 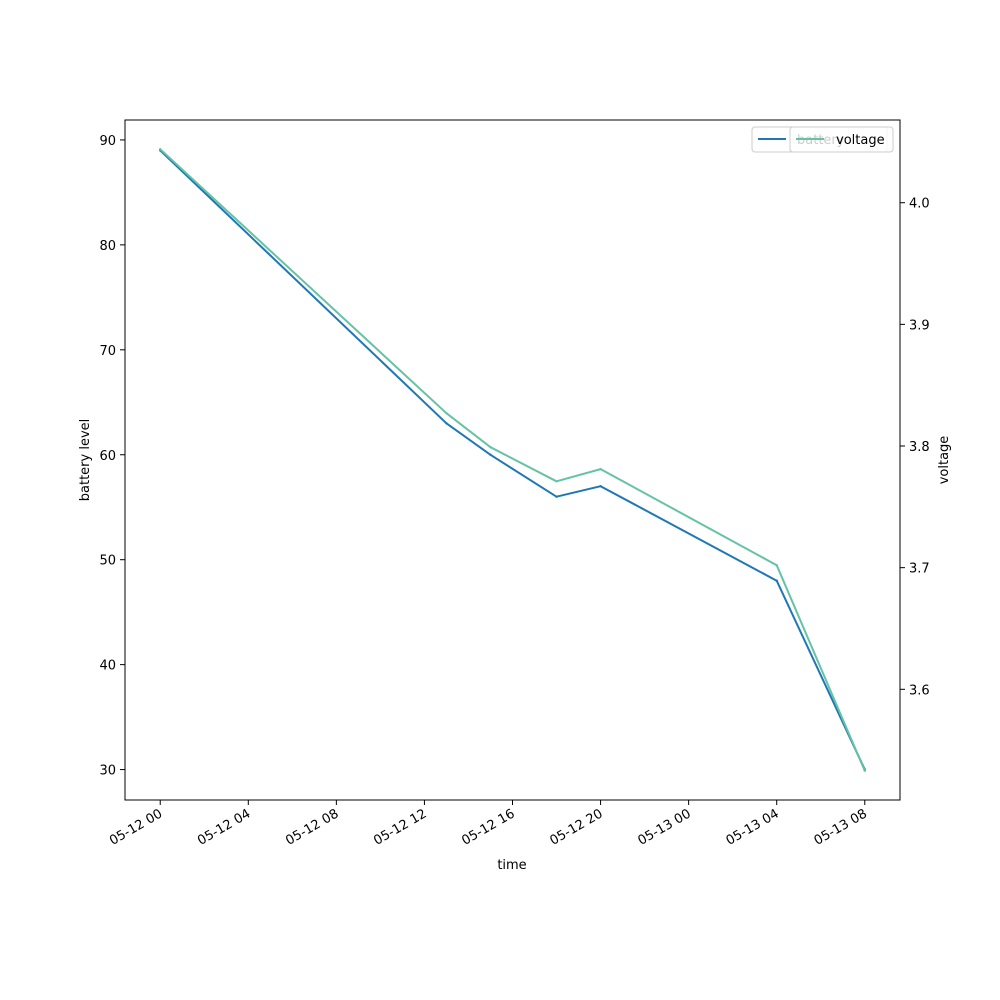 I want to click on right-tick-label: 4.0, so click(x=919, y=204).